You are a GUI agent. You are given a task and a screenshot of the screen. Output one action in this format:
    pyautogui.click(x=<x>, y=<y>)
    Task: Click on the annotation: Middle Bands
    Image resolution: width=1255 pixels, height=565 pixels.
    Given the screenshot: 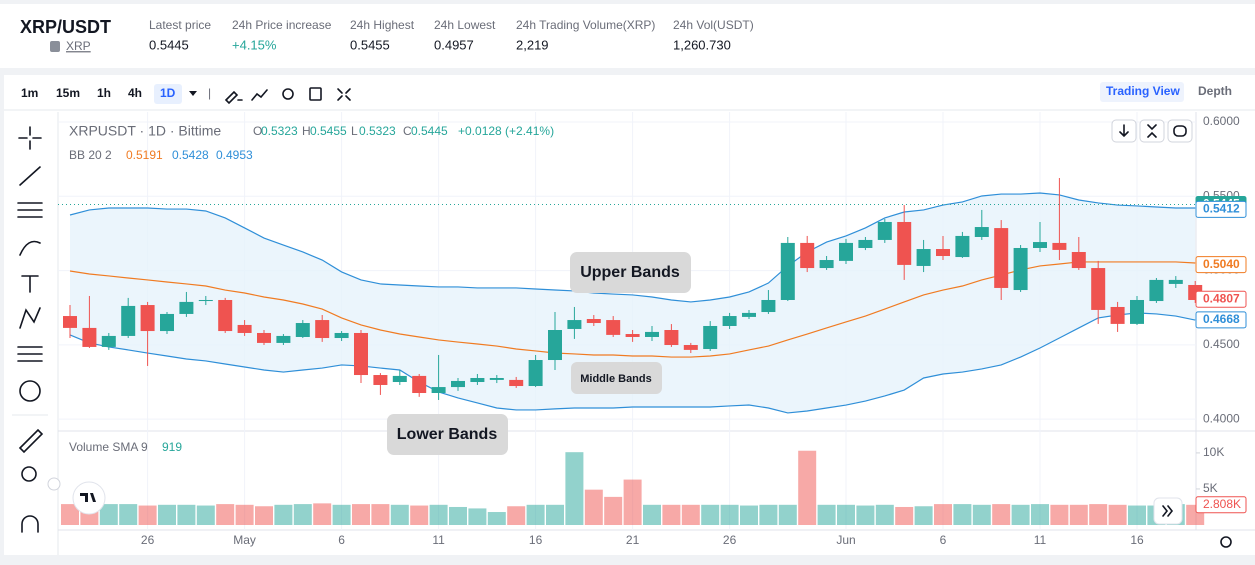 What is the action you would take?
    pyautogui.click(x=616, y=379)
    